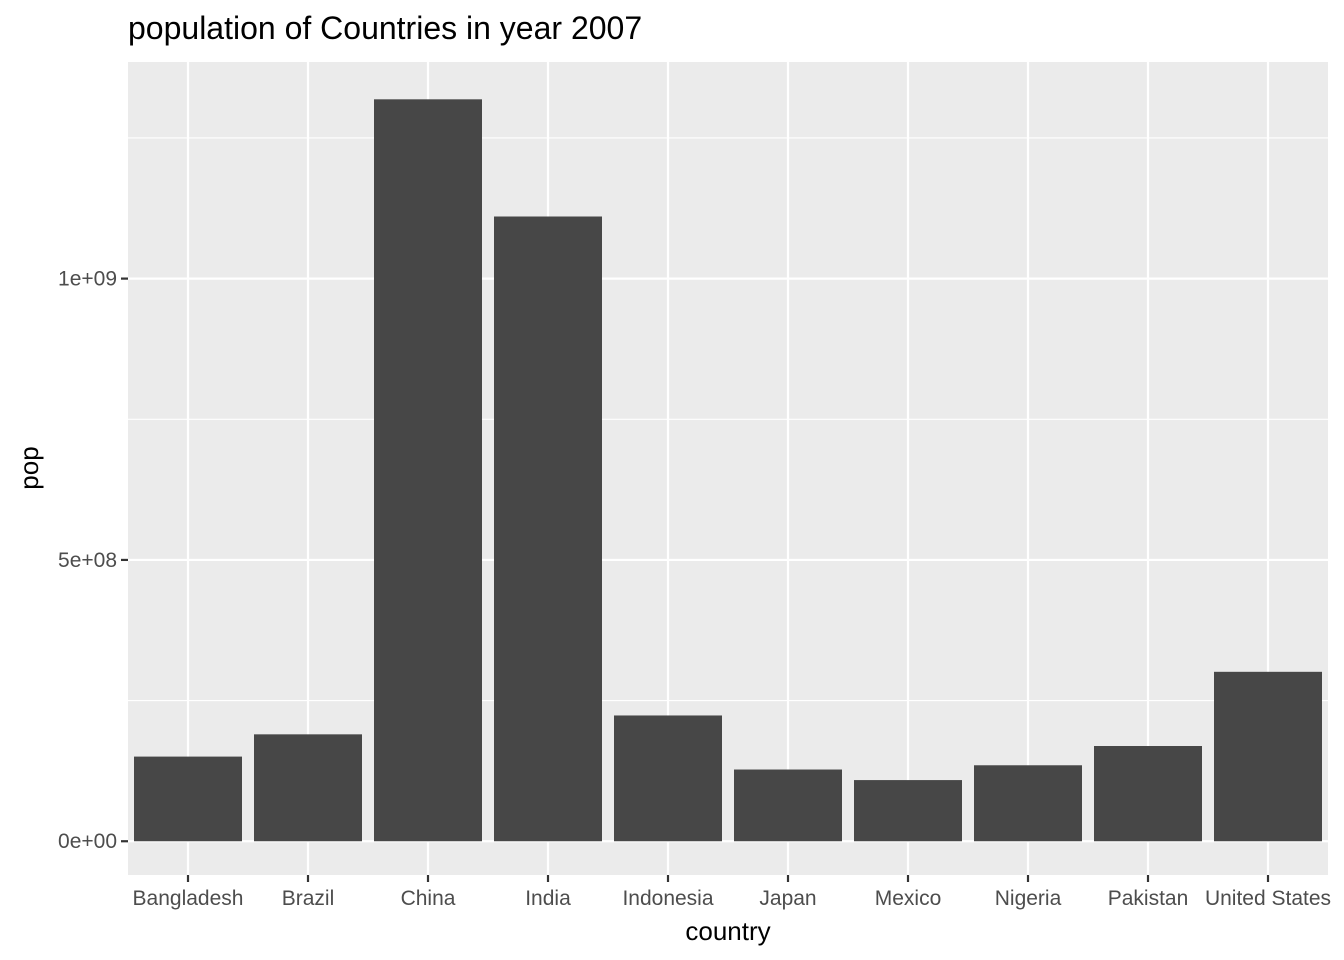 This screenshot has height=960, width=1344. I want to click on x-tick-label: India, so click(548, 898).